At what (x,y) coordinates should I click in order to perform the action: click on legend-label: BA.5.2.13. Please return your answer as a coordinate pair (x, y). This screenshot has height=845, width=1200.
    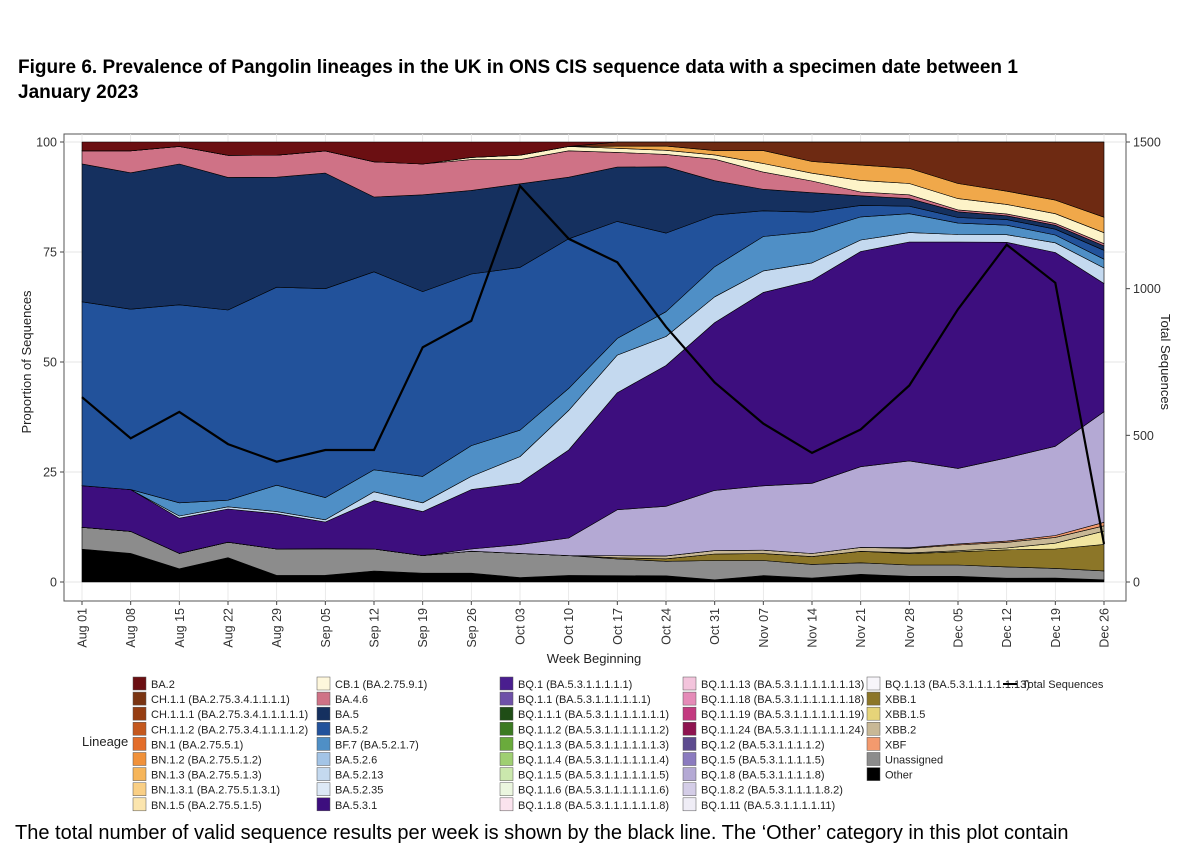
    Looking at the image, I should click on (359, 776).